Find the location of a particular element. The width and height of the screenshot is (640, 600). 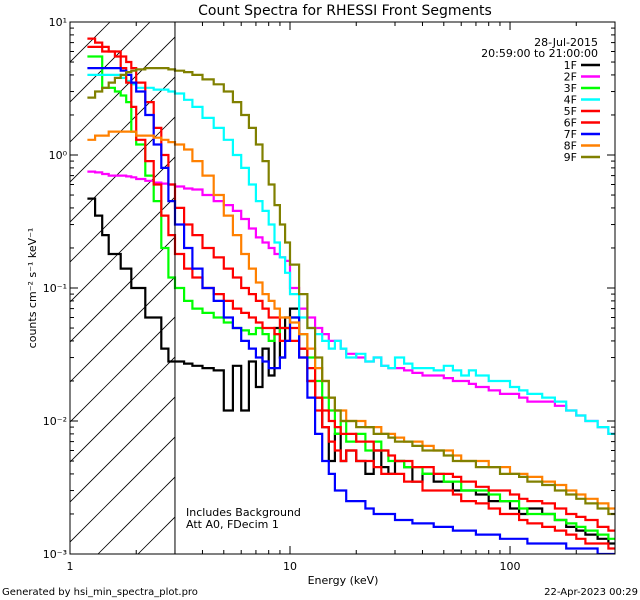

y-tick-label: 10⁰ is located at coordinates (58, 155).